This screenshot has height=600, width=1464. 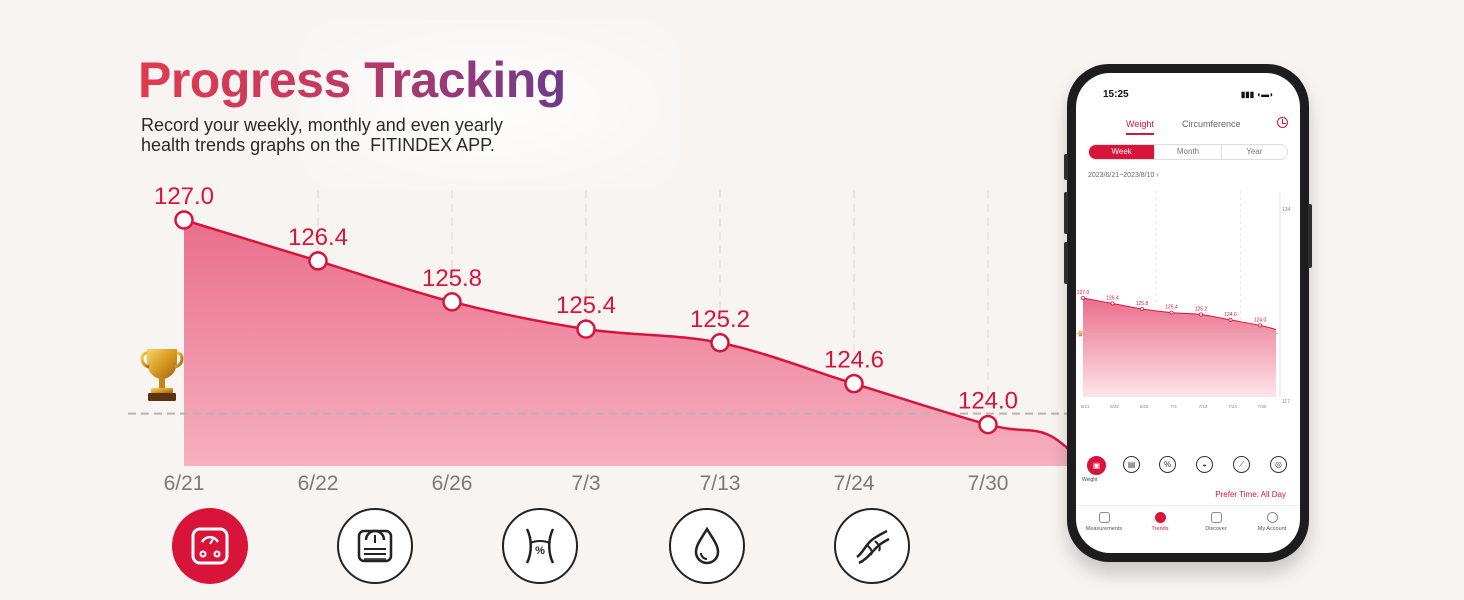 I want to click on phone-data-label: 126.4, so click(x=1112, y=298).